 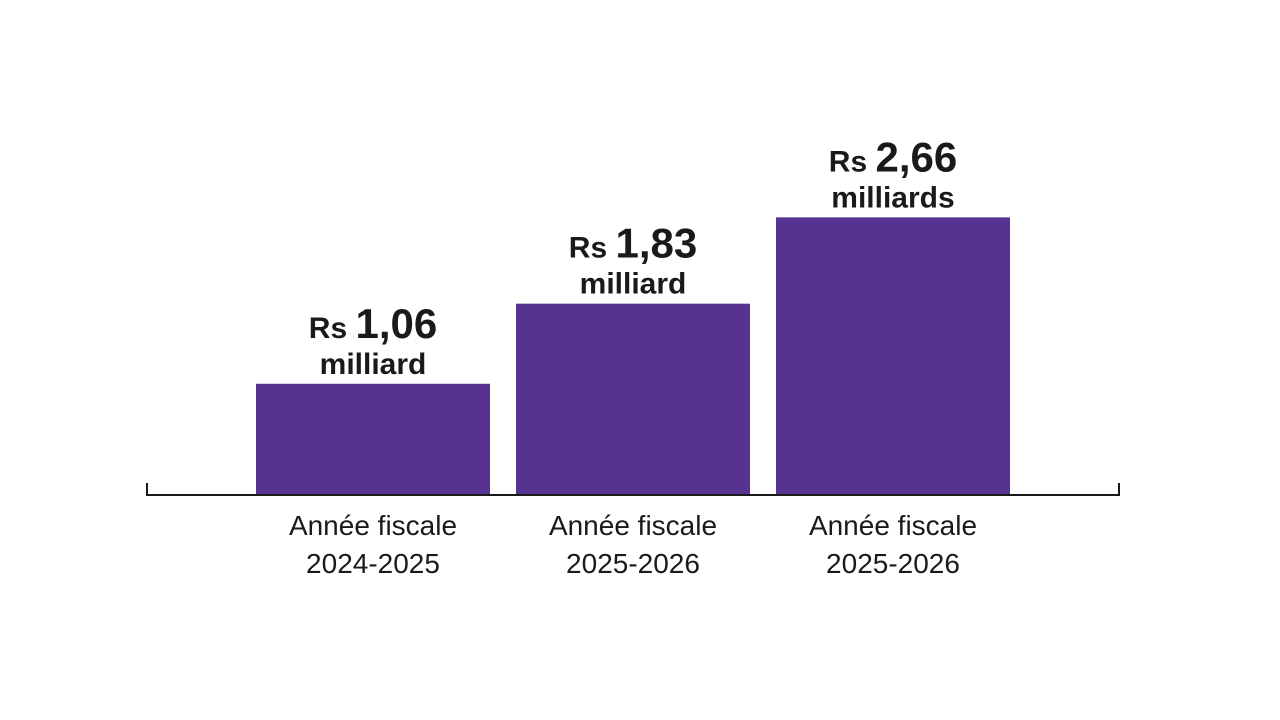 What do you see at coordinates (633, 525) in the screenshot?
I see `x-tick-label-2-line-1: Année fiscale` at bounding box center [633, 525].